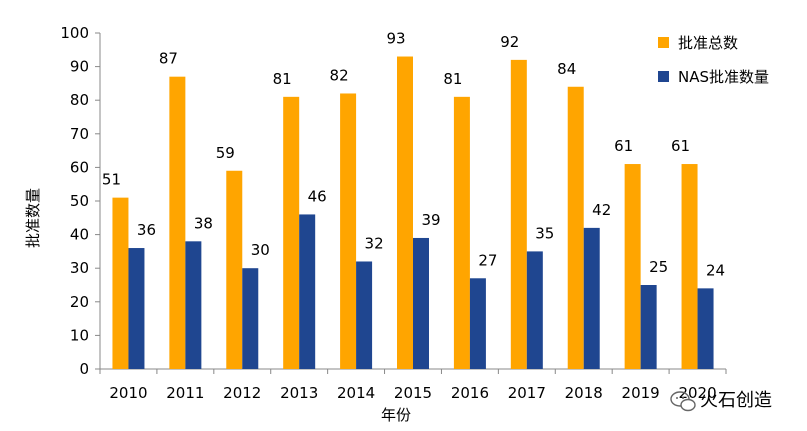  Describe the element at coordinates (713, 60) in the screenshot. I see `legend: 批准总数 NAS批准数量` at that location.